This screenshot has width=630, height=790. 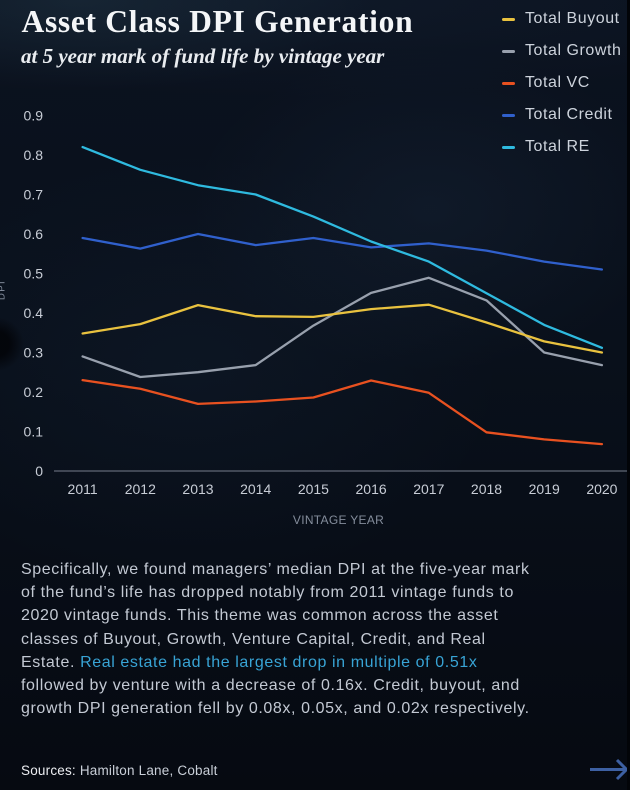 What do you see at coordinates (255, 489) in the screenshot?
I see `svg-text: 2014` at bounding box center [255, 489].